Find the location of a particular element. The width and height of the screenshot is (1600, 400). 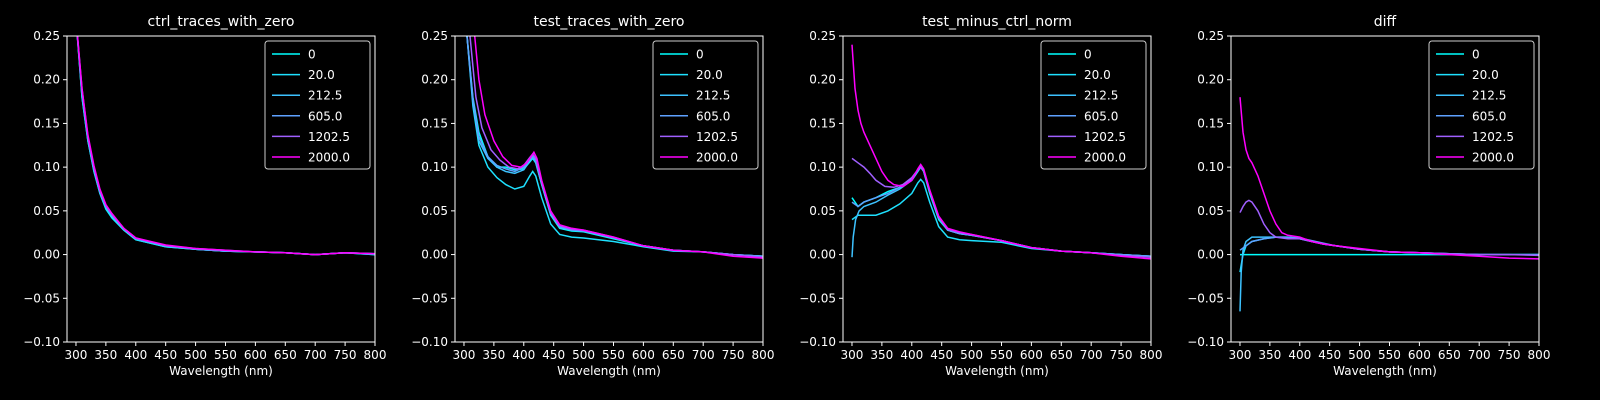

chart-title: diff is located at coordinates (1385, 22).